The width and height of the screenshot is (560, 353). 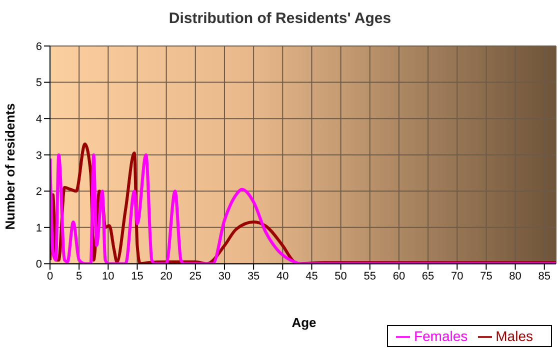 I want to click on y-tick-label: 0, so click(x=39, y=264).